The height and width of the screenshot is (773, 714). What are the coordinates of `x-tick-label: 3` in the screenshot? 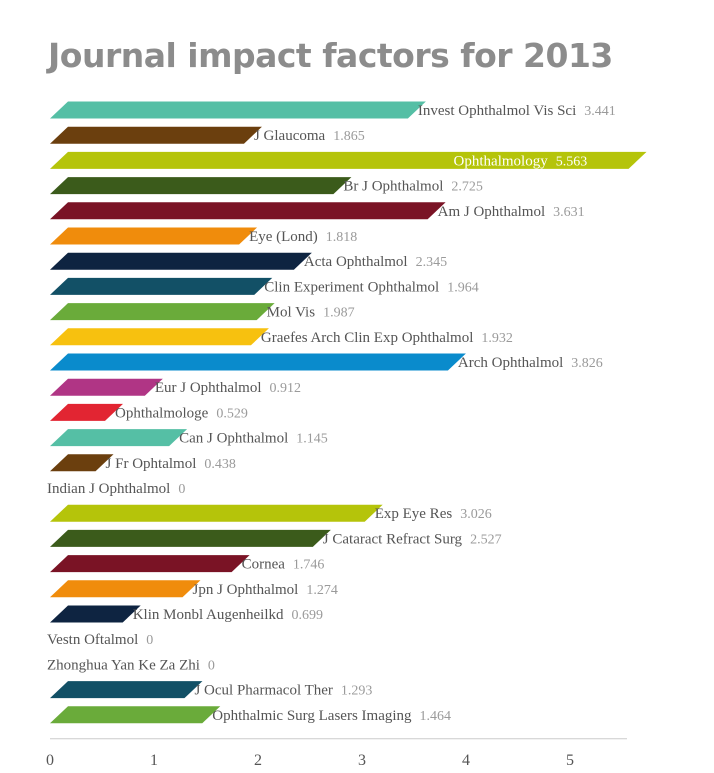 It's located at (362, 760).